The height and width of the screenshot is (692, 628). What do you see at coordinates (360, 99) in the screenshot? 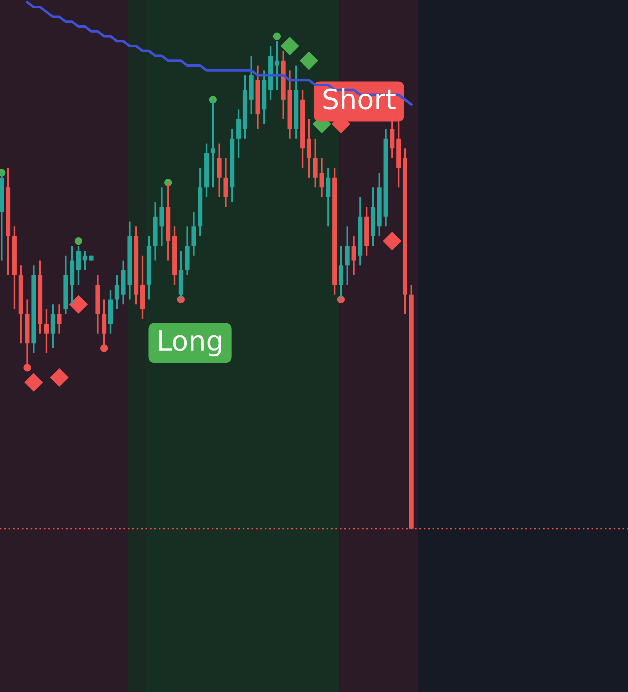
I see `annotation: Short` at bounding box center [360, 99].